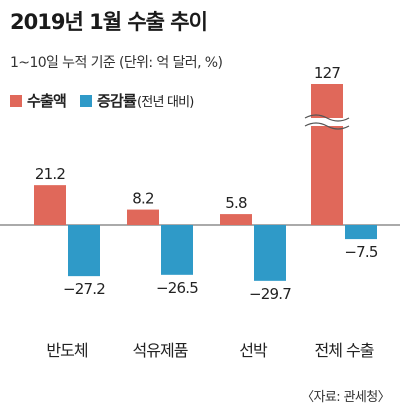  Describe the element at coordinates (327, 73) in the screenshot. I see `data-label-export-3: 127` at that location.